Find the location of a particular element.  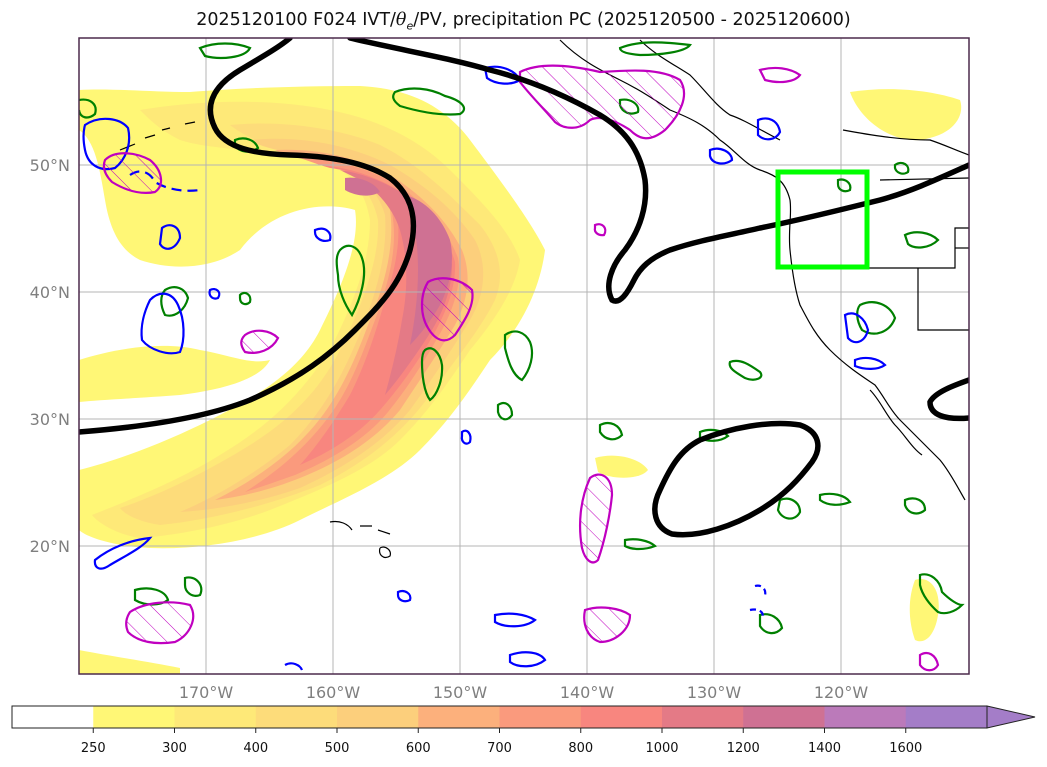

lon-label-120w: 120°W is located at coordinates (841, 692).